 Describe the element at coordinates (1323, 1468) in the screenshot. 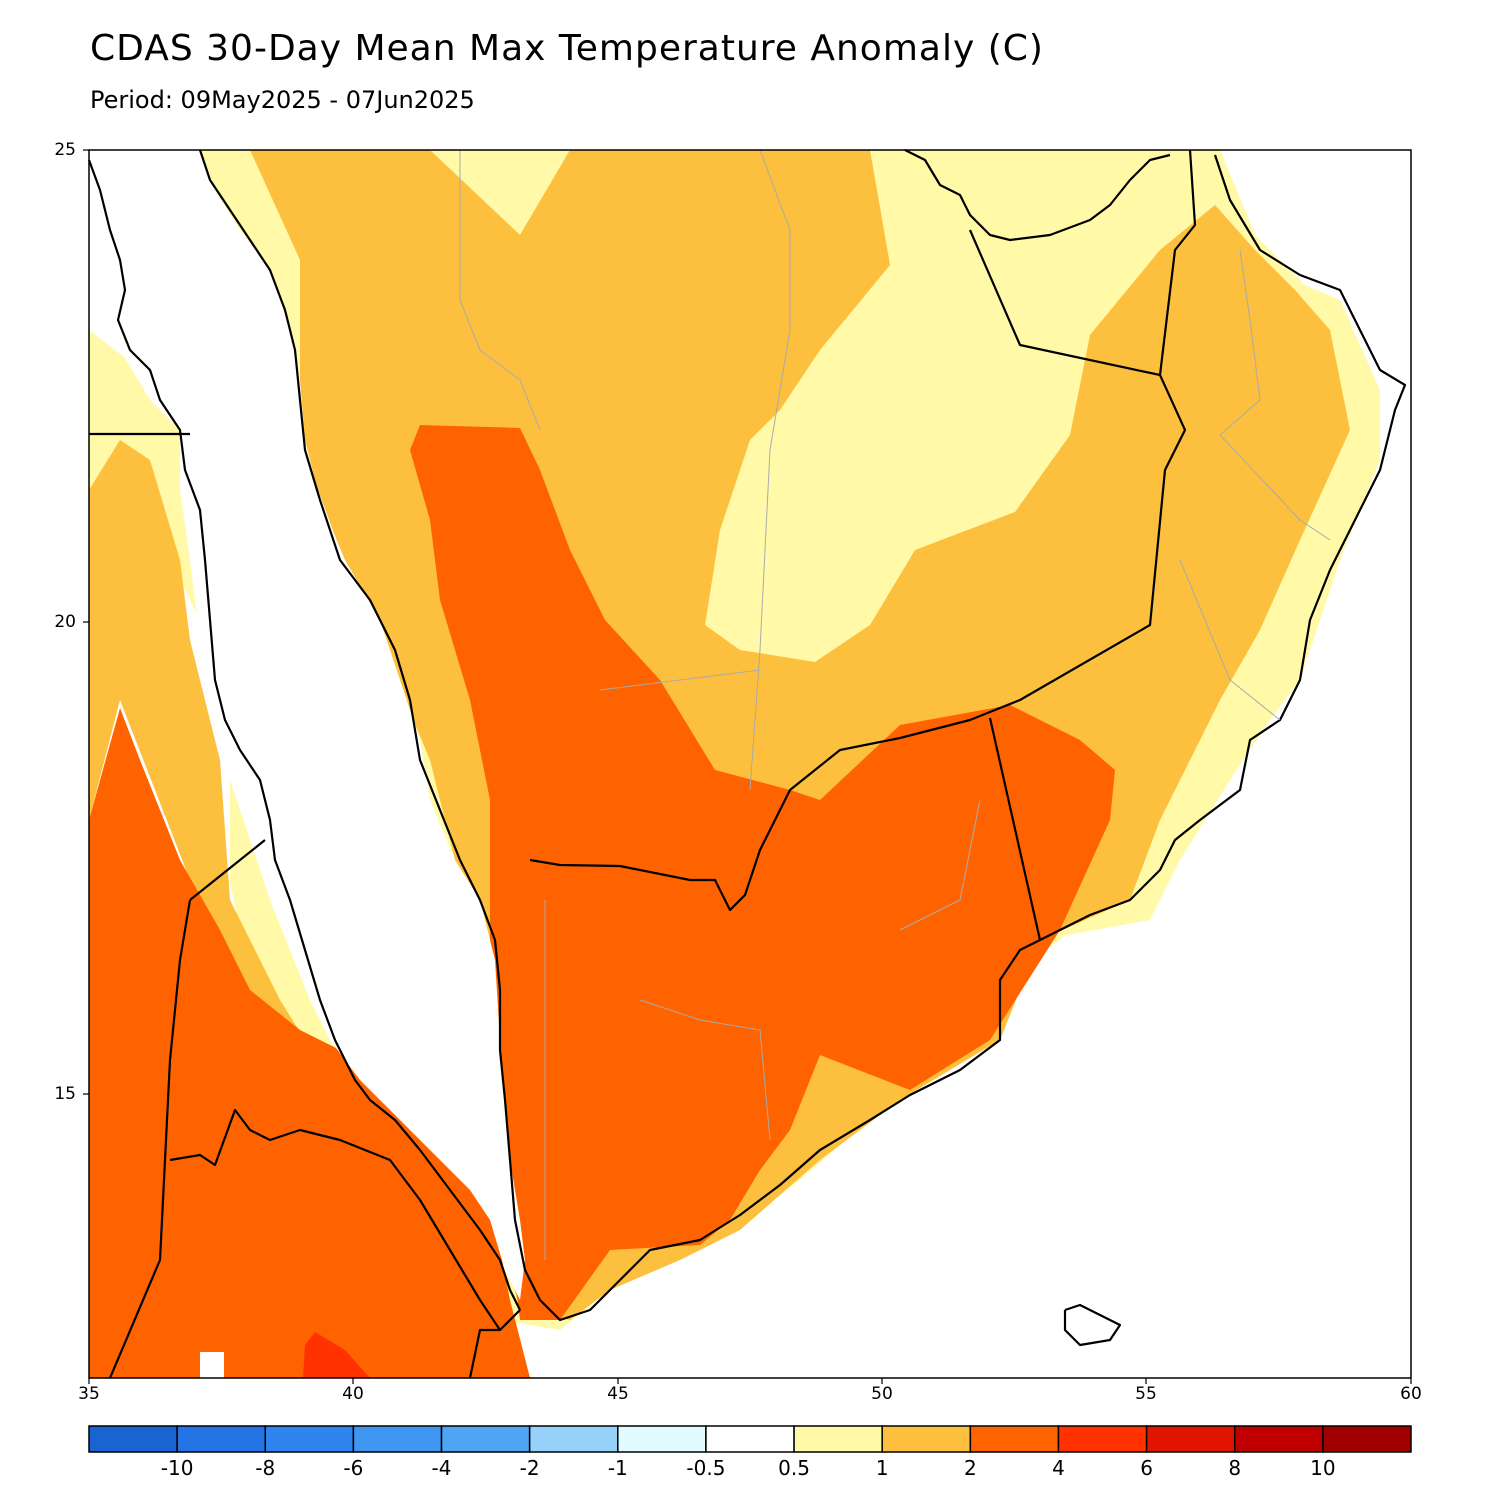

I see `colorbar-tick-label: 10` at that location.